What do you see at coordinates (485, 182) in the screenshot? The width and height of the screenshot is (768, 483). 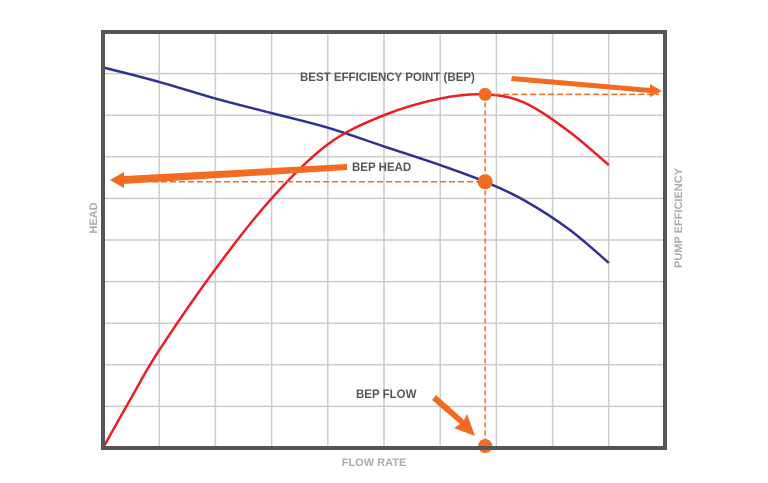 I see `bep-head-point` at bounding box center [485, 182].